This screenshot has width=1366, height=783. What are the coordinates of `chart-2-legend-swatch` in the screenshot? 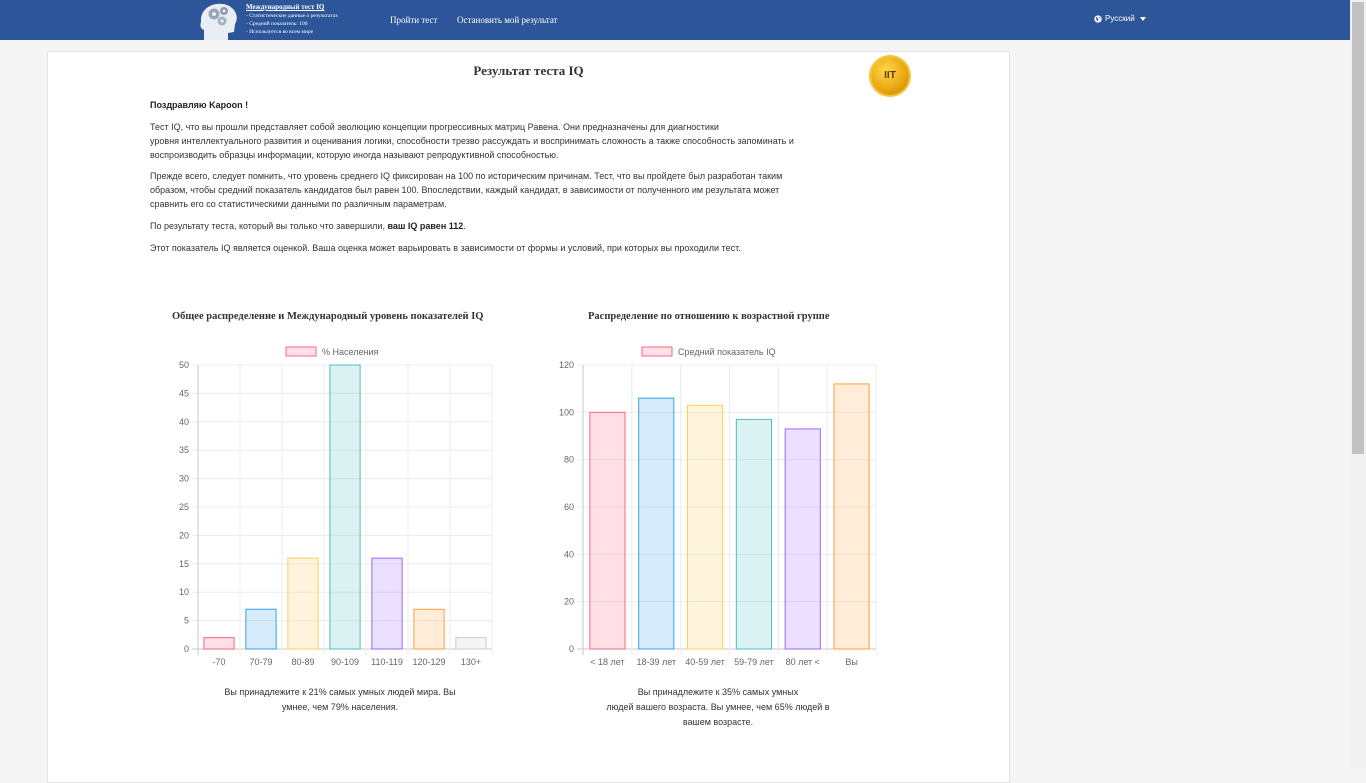 It's located at (657, 351).